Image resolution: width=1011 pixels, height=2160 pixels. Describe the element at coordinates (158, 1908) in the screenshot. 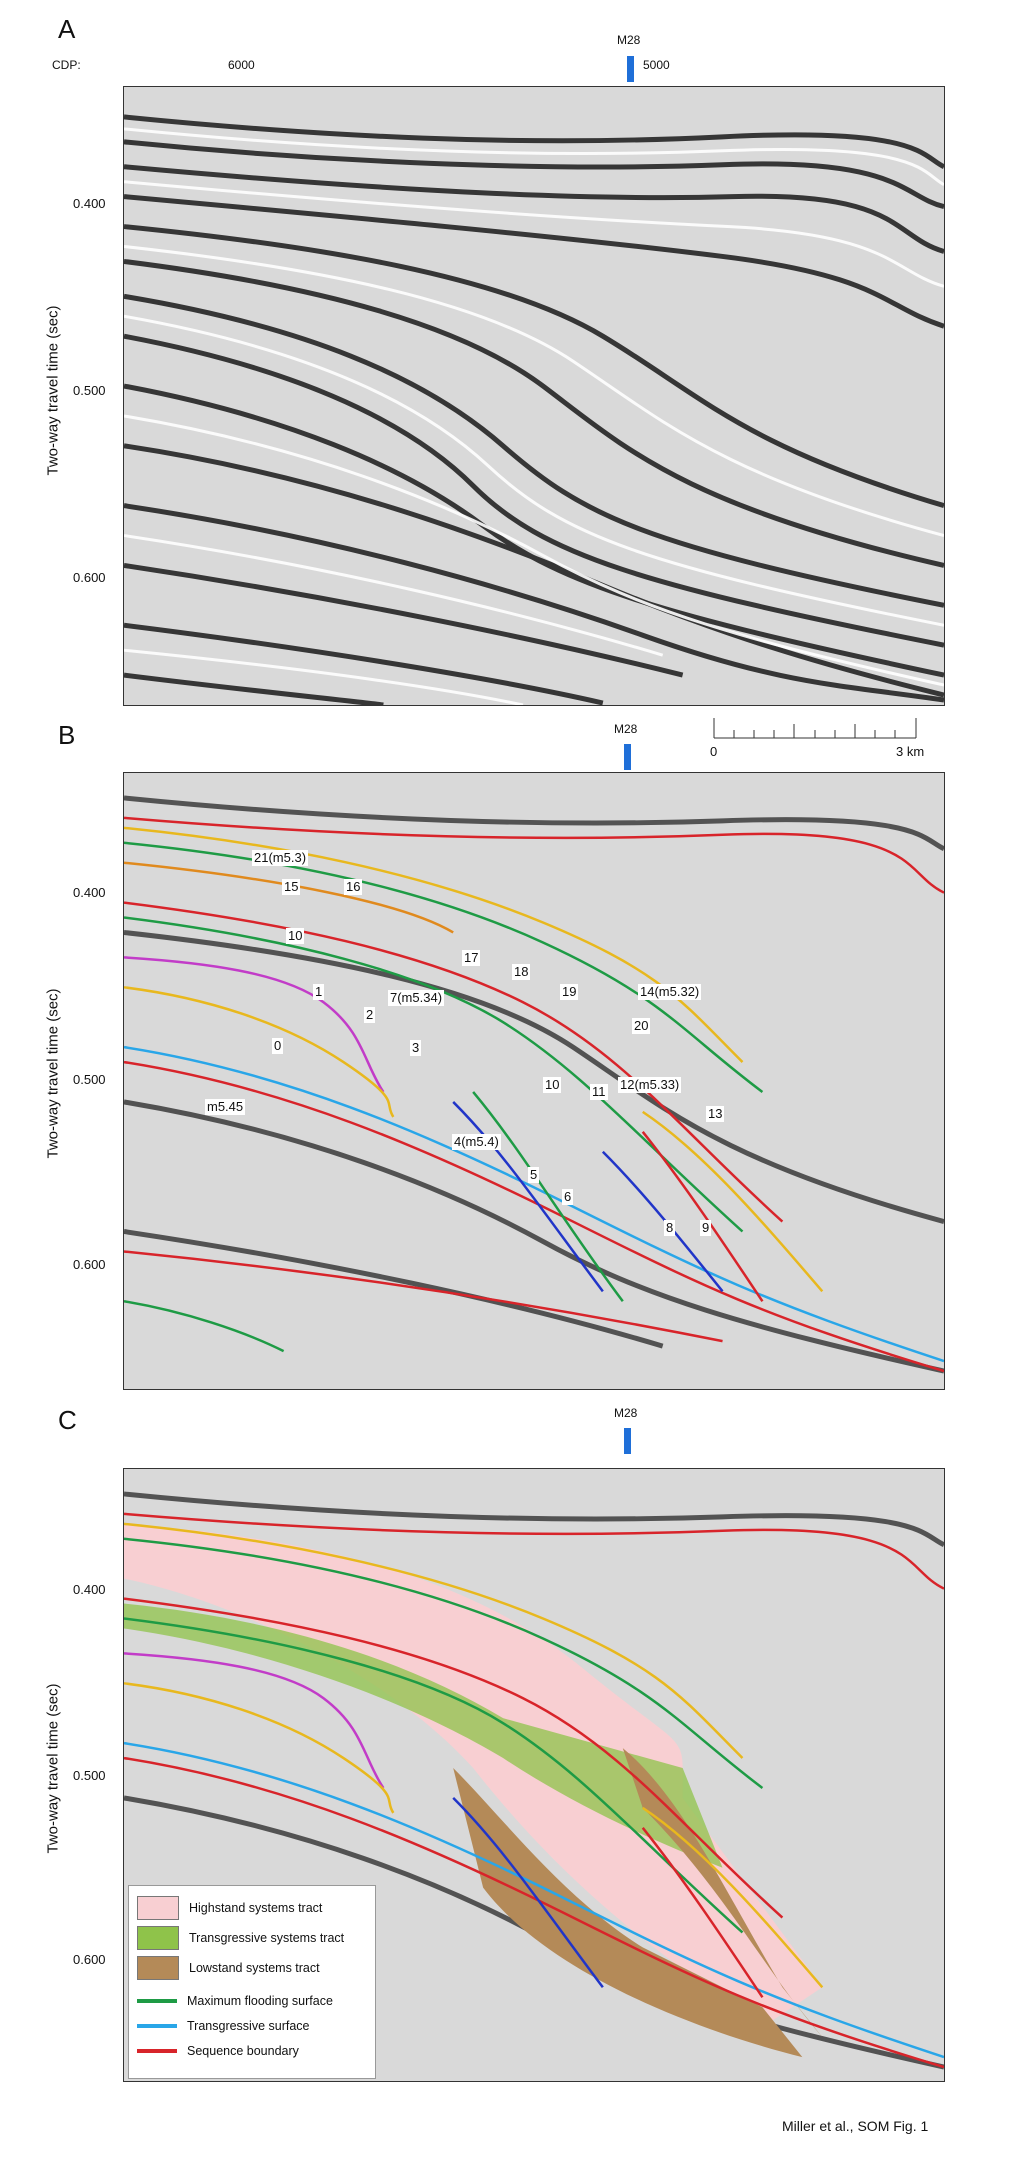

I see `highstand-swatch` at that location.